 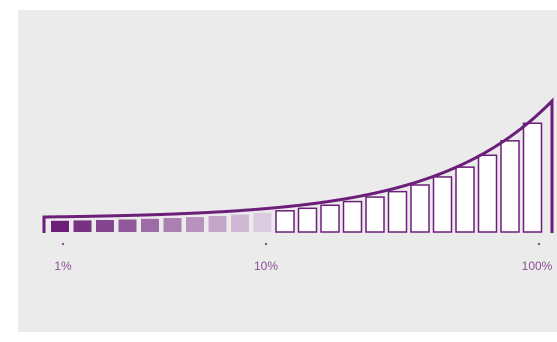 What do you see at coordinates (63, 266) in the screenshot?
I see `tick-label-1pct: 1%` at bounding box center [63, 266].